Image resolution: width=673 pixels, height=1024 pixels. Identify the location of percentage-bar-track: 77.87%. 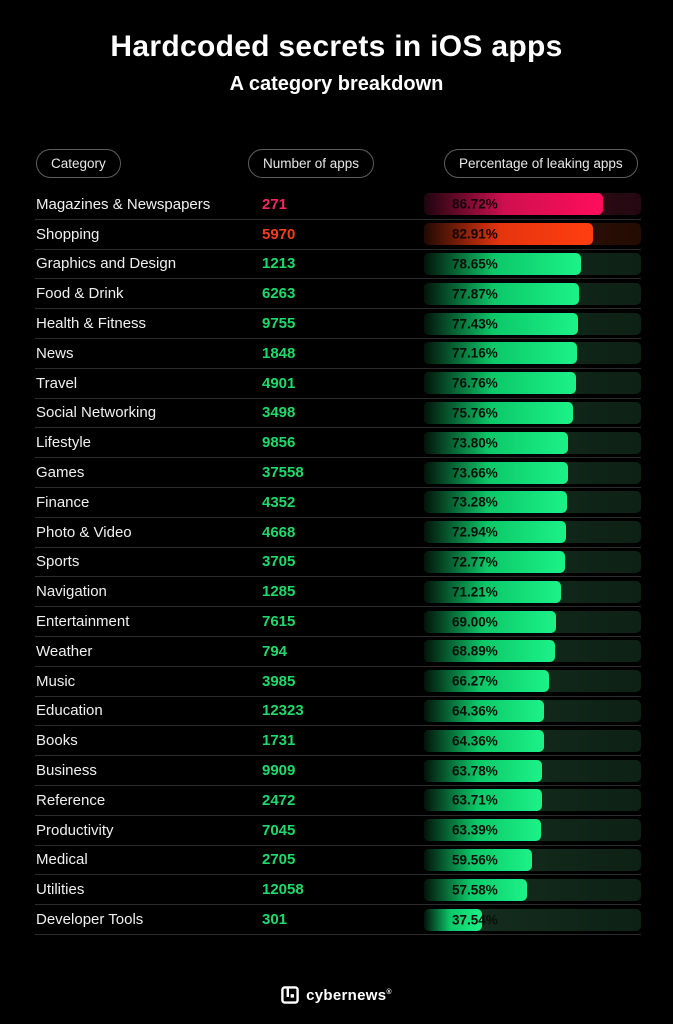
(532, 293).